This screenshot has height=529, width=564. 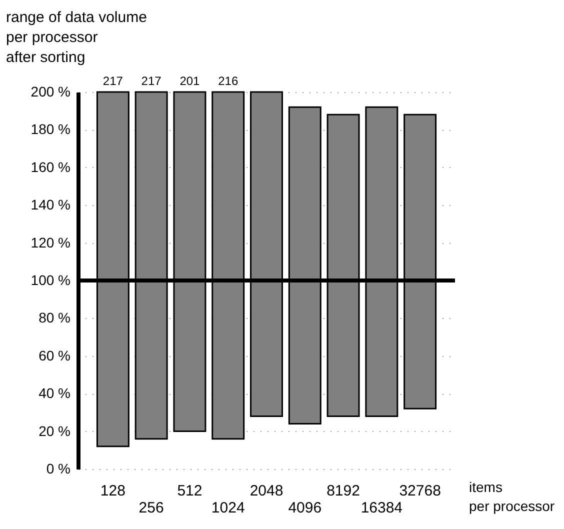 What do you see at coordinates (54, 318) in the screenshot?
I see `y-tick-label: 80 %` at bounding box center [54, 318].